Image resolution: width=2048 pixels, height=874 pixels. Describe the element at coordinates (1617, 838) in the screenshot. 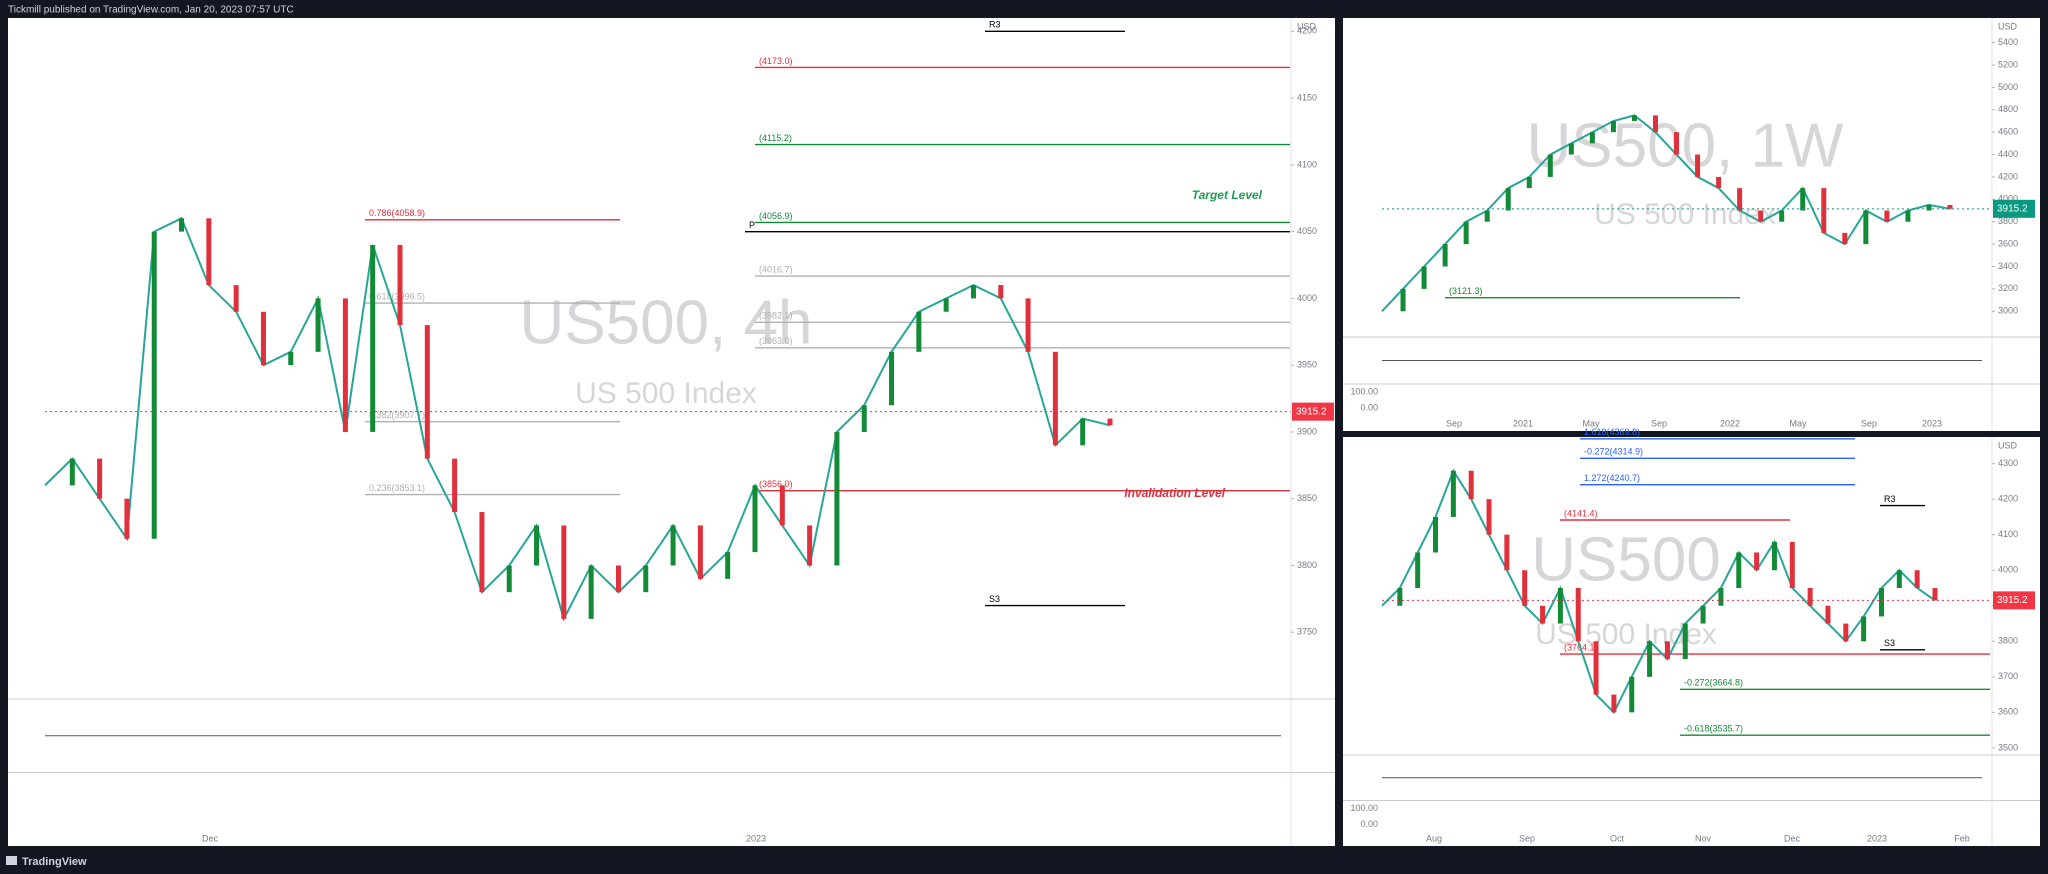

I see `x-tick-label: Oct` at that location.